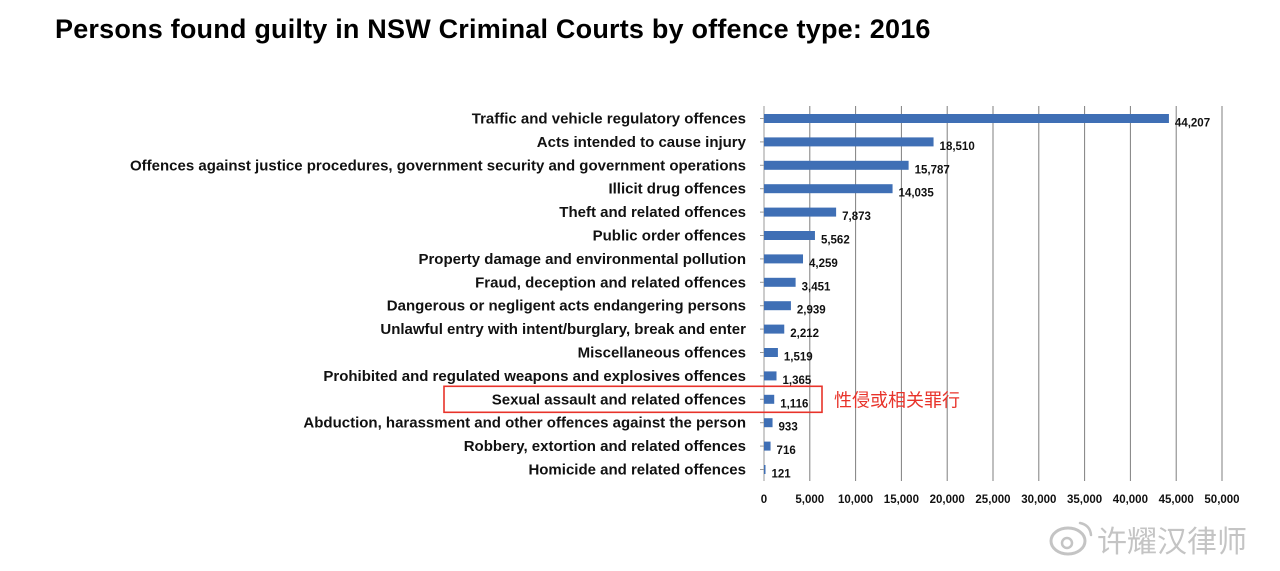 The height and width of the screenshot is (571, 1280). Describe the element at coordinates (1176, 500) in the screenshot. I see `x-tick-label: 45,000` at that location.